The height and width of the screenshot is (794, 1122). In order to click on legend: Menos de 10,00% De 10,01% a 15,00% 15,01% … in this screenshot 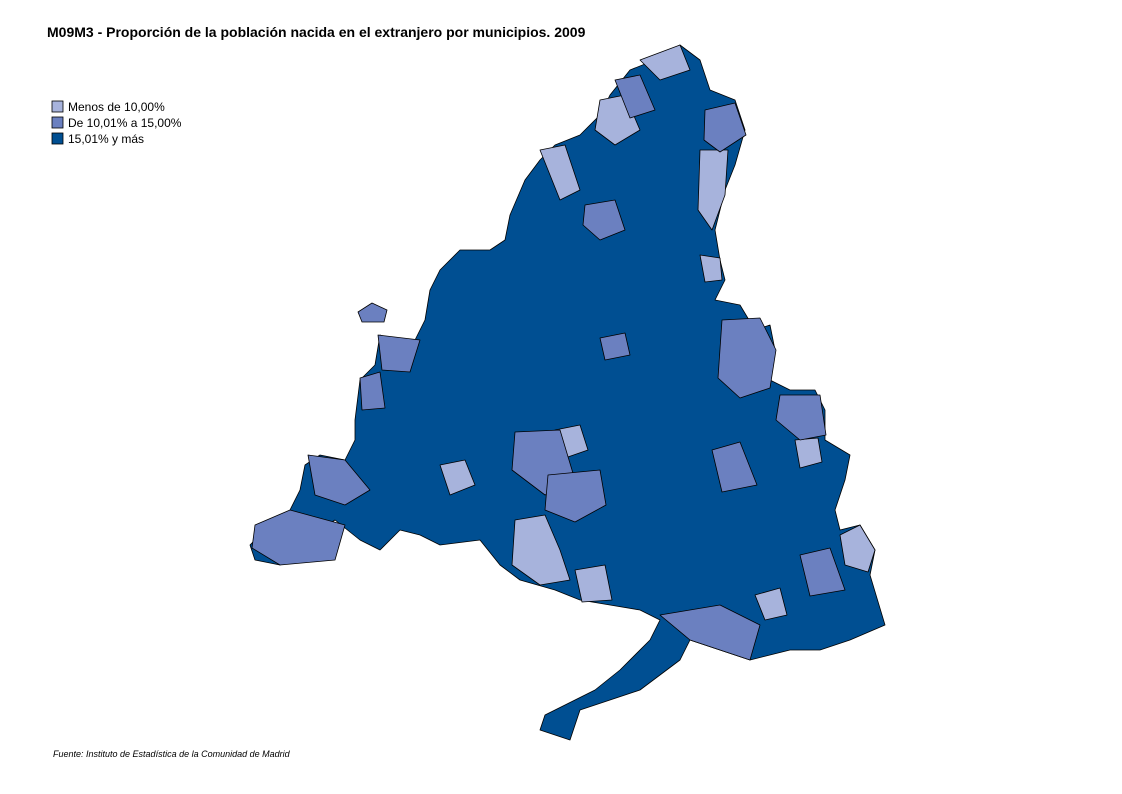, I will do `click(116, 123)`.